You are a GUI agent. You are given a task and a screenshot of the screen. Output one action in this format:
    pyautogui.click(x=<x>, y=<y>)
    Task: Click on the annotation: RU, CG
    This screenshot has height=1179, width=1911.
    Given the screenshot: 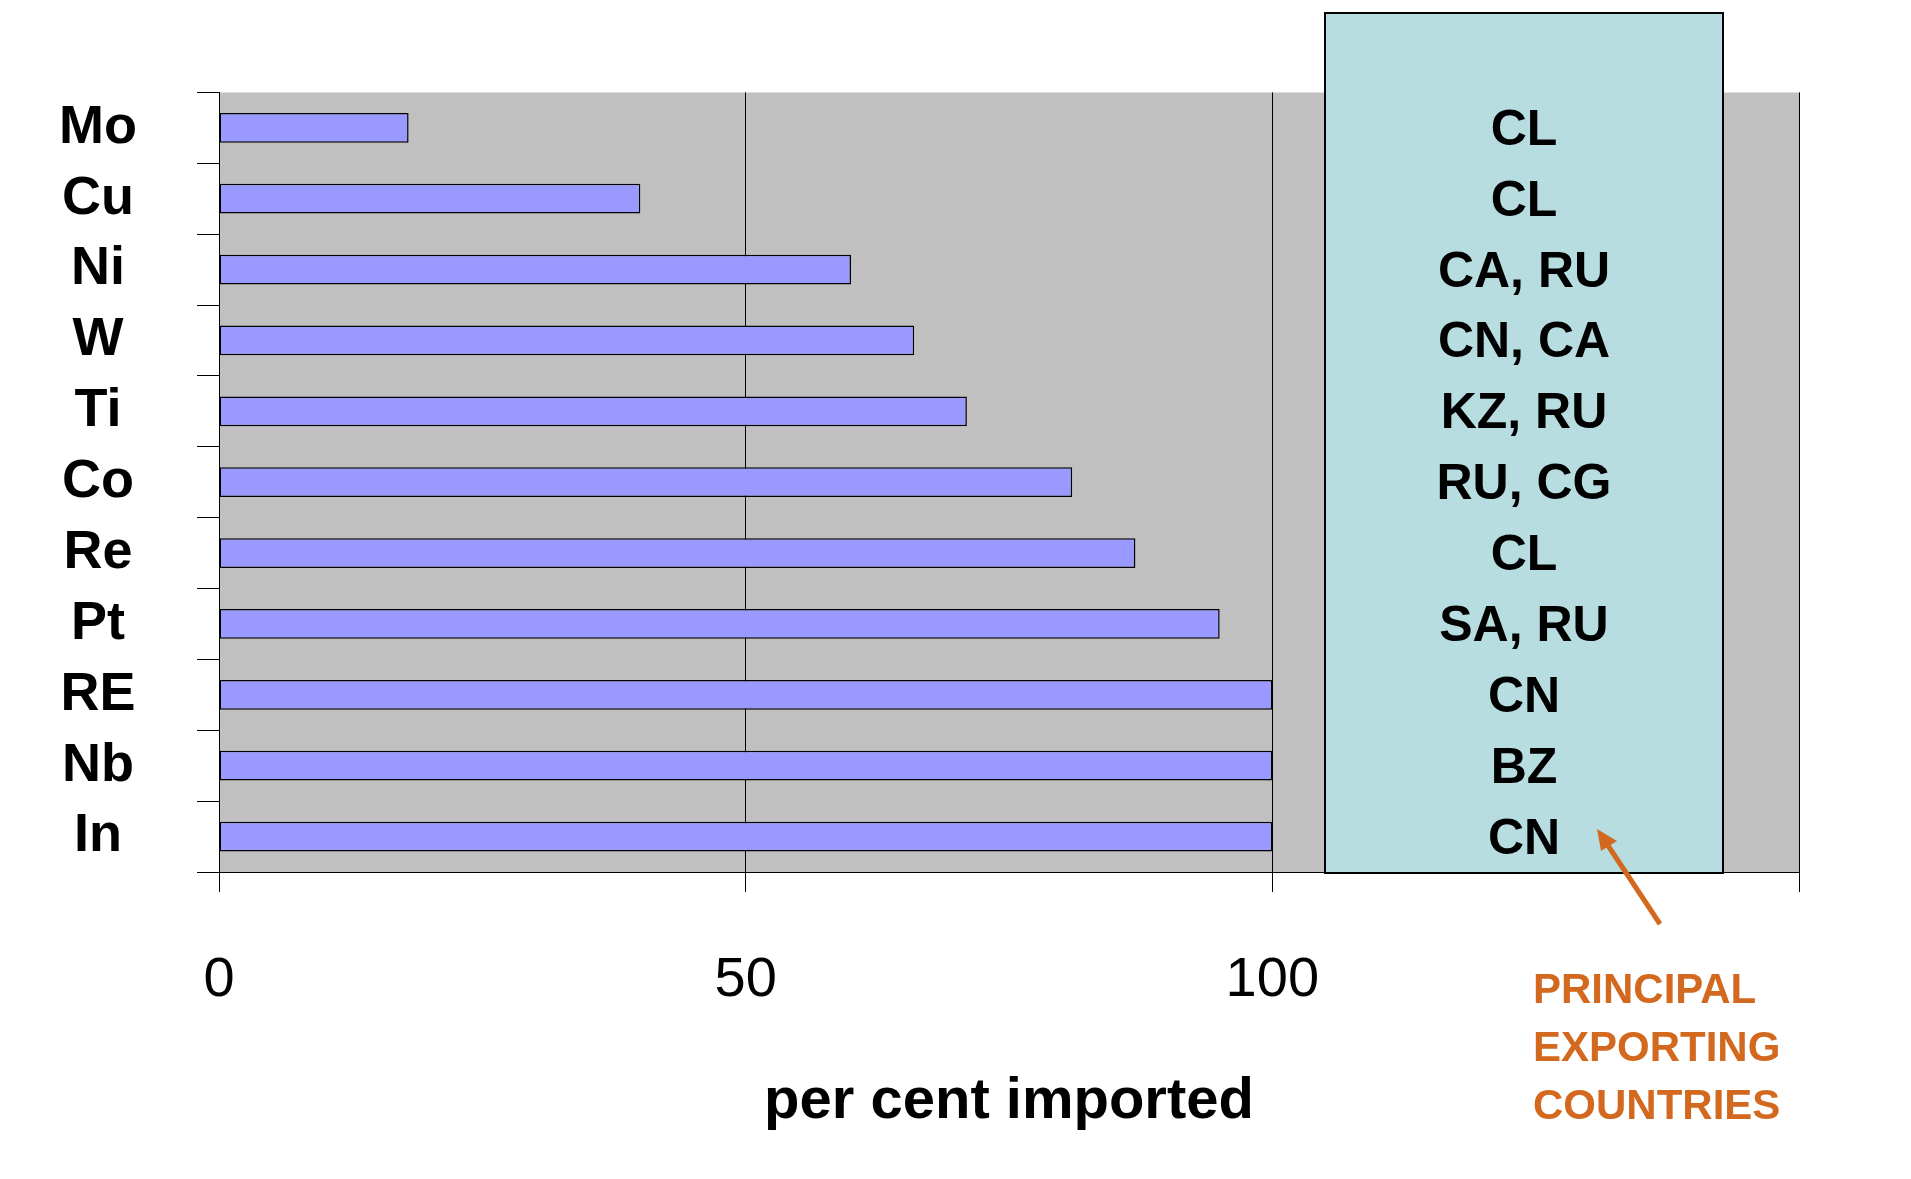 What is the action you would take?
    pyautogui.click(x=1524, y=483)
    